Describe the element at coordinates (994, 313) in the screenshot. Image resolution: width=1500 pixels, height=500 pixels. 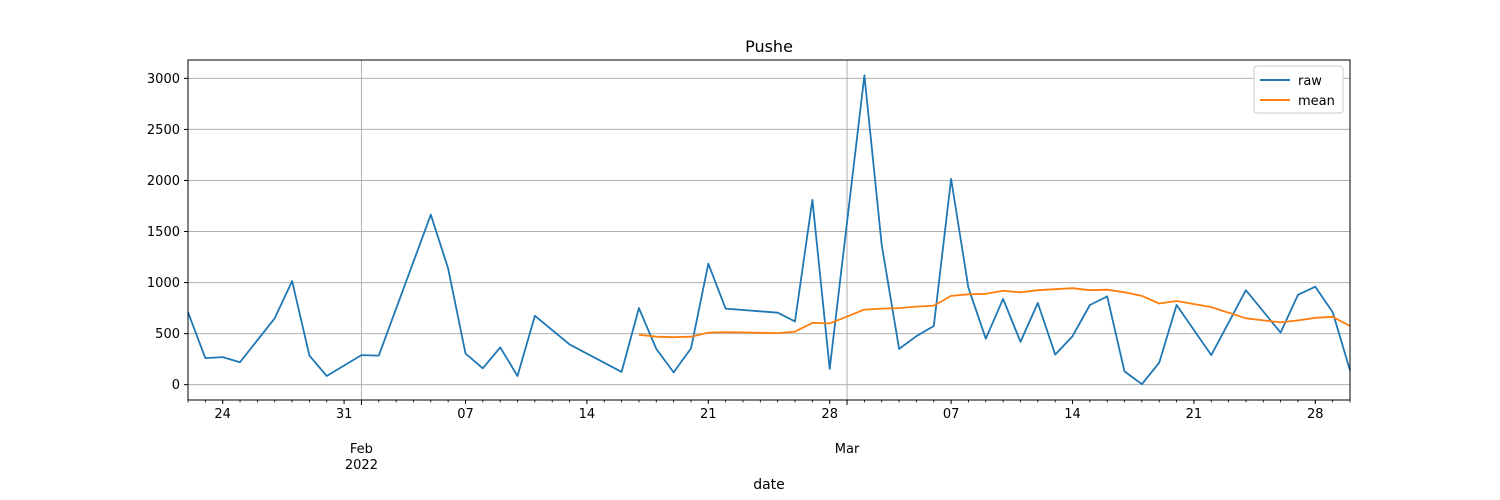
I see `series-line-mean` at that location.